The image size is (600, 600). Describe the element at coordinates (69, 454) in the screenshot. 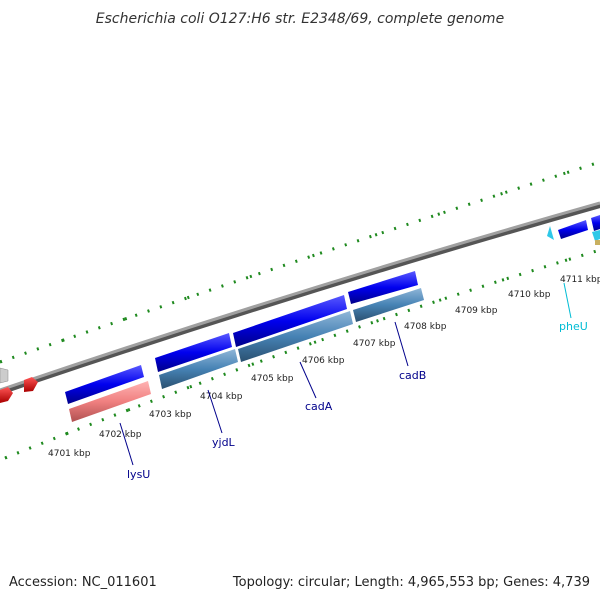

I see `scale-label-4701: 4701 kbp` at that location.